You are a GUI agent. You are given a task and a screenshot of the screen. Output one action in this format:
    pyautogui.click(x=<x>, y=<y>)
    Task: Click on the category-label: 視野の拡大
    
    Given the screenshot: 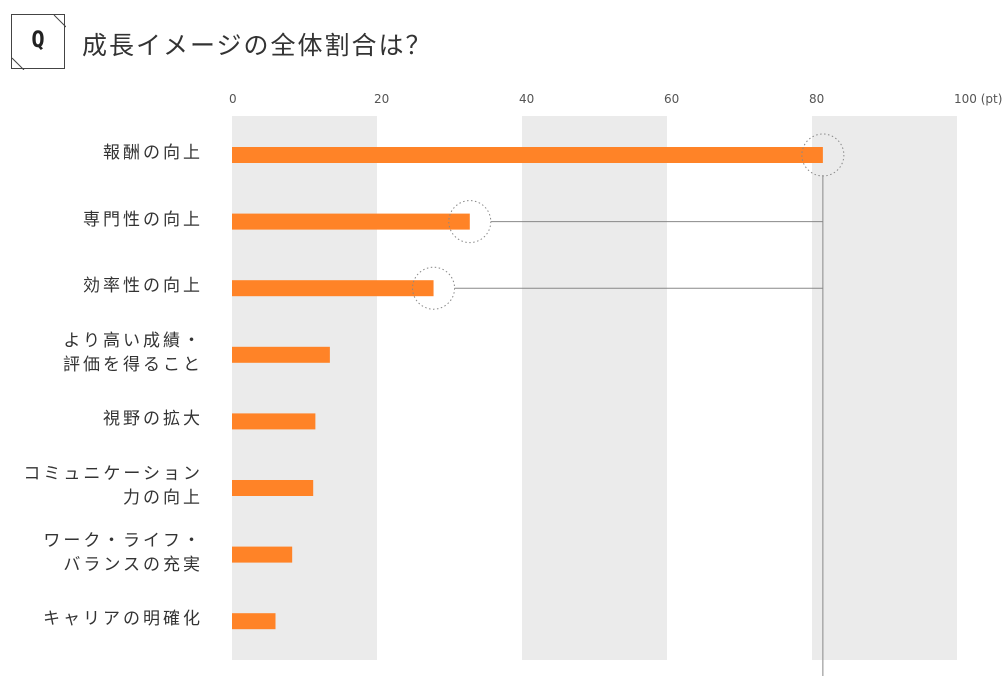 What is the action you would take?
    pyautogui.click(x=153, y=419)
    